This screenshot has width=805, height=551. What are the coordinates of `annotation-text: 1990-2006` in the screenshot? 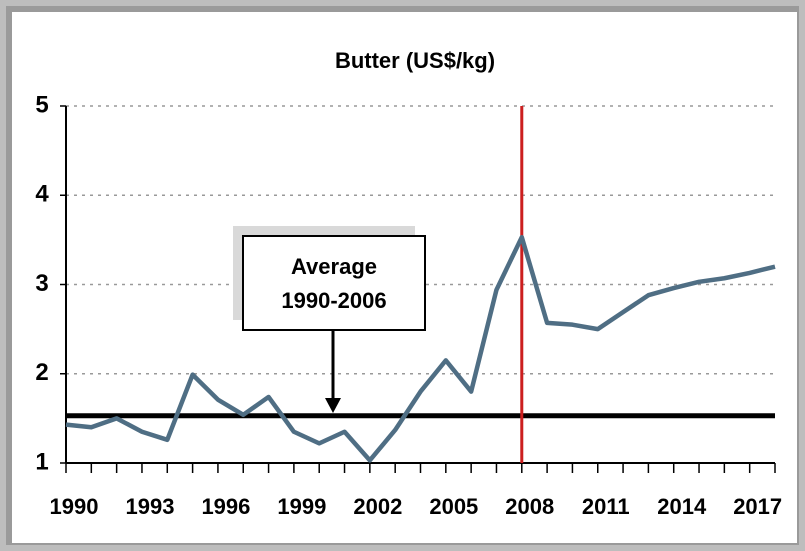 It's located at (333, 300).